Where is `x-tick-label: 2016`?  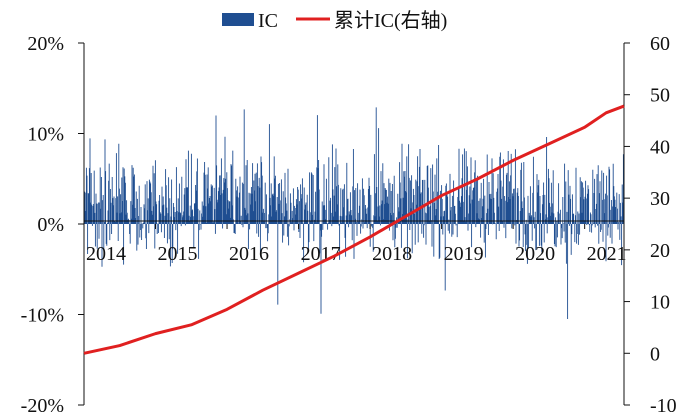
x-tick-label: 2016 is located at coordinates (249, 254).